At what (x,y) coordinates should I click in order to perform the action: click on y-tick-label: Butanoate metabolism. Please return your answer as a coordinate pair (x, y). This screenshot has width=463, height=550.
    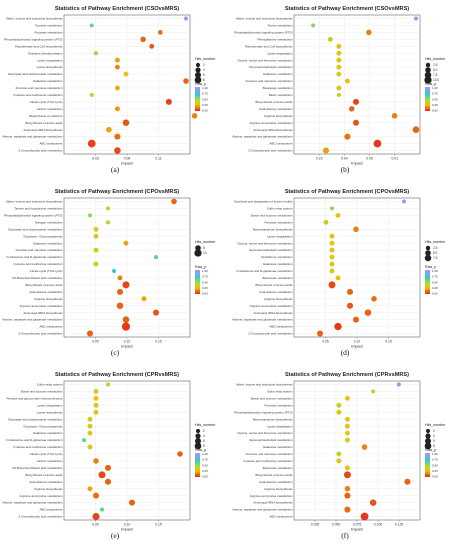
    Looking at the image, I should click on (278, 88).